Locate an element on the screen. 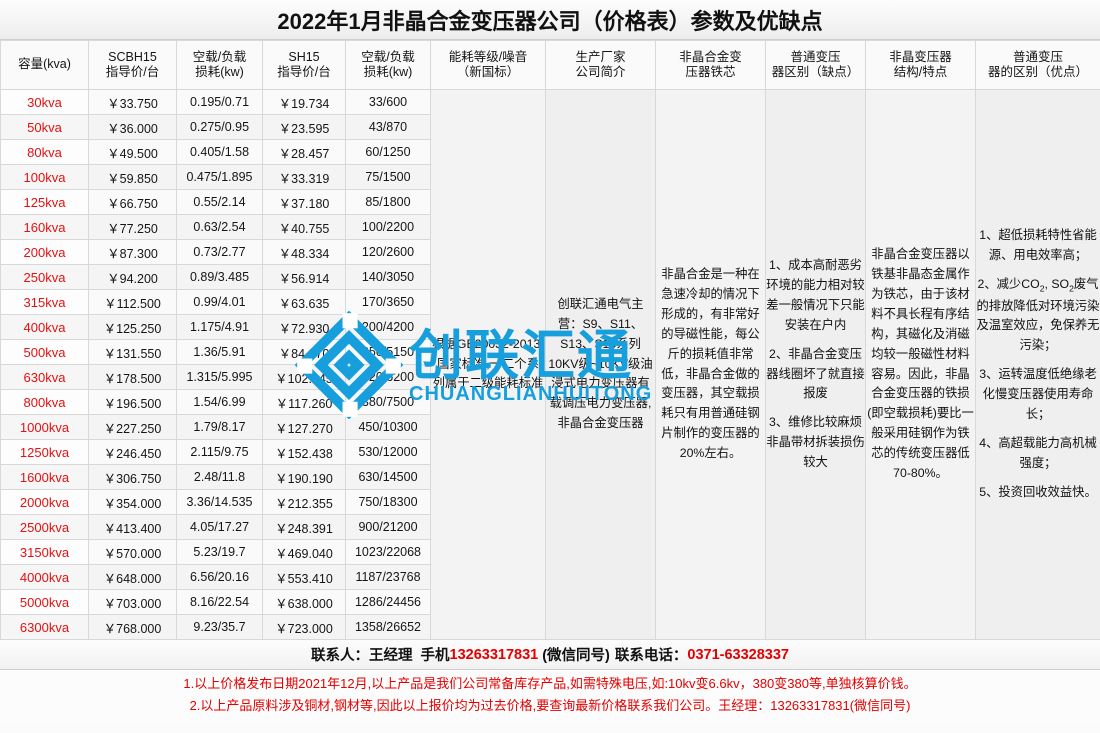 The image size is (1100, 733). row-capacity: 1600kva is located at coordinates (44, 477).